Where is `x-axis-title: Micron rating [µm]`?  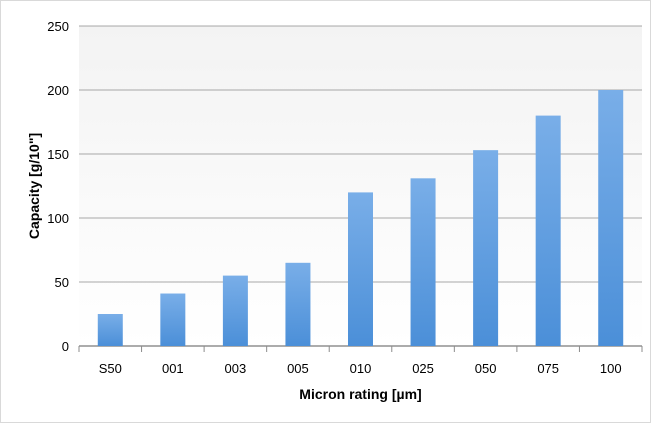
x-axis-title: Micron rating [µm] is located at coordinates (360, 394).